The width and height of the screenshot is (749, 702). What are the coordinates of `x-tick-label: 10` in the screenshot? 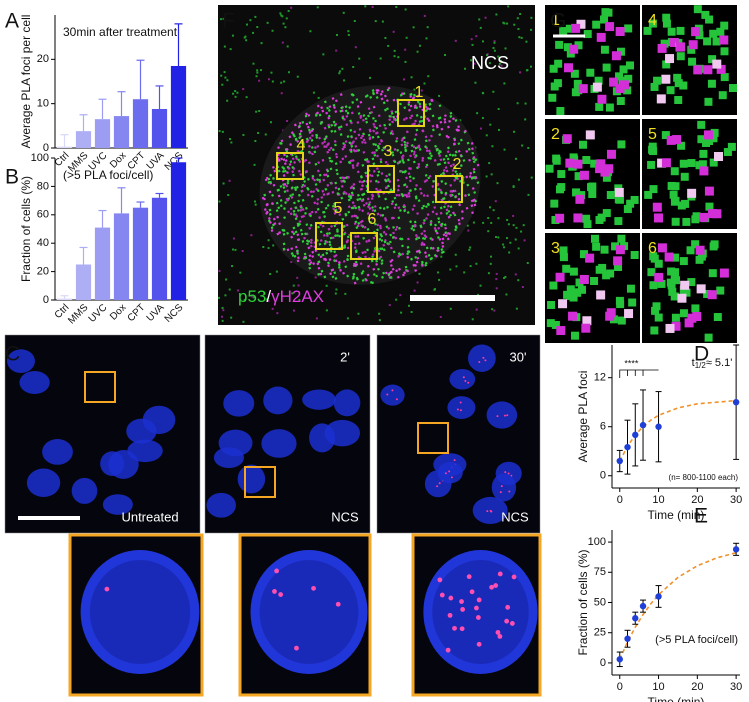 It's located at (658, 687).